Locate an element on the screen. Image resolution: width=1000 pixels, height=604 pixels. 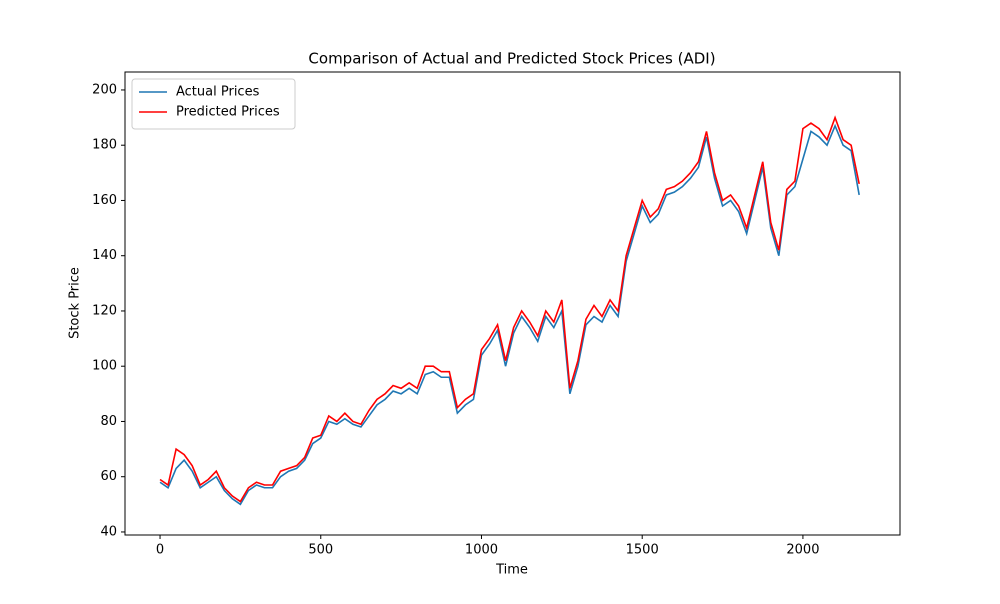
x-axis-label: Time is located at coordinates (511, 570).